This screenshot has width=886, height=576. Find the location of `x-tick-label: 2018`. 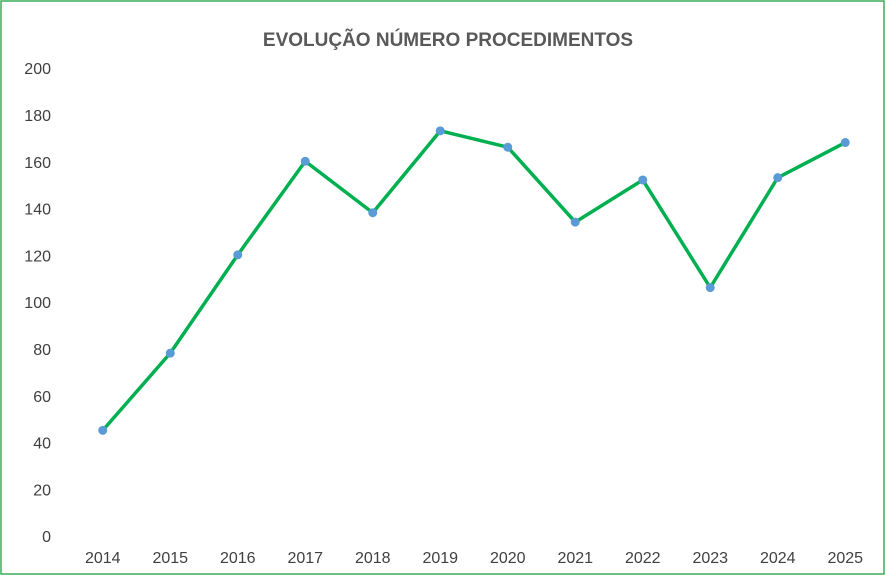

x-tick-label: 2018 is located at coordinates (373, 558).